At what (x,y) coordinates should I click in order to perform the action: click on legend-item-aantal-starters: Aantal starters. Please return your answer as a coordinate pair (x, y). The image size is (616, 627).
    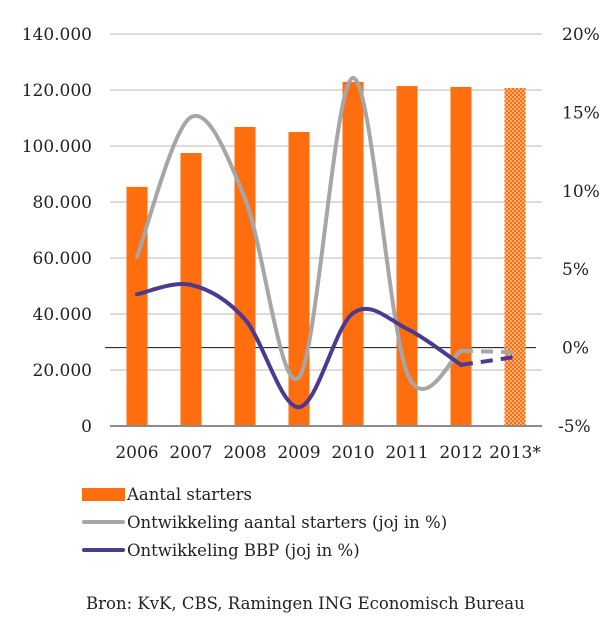
    Looking at the image, I should click on (264, 494).